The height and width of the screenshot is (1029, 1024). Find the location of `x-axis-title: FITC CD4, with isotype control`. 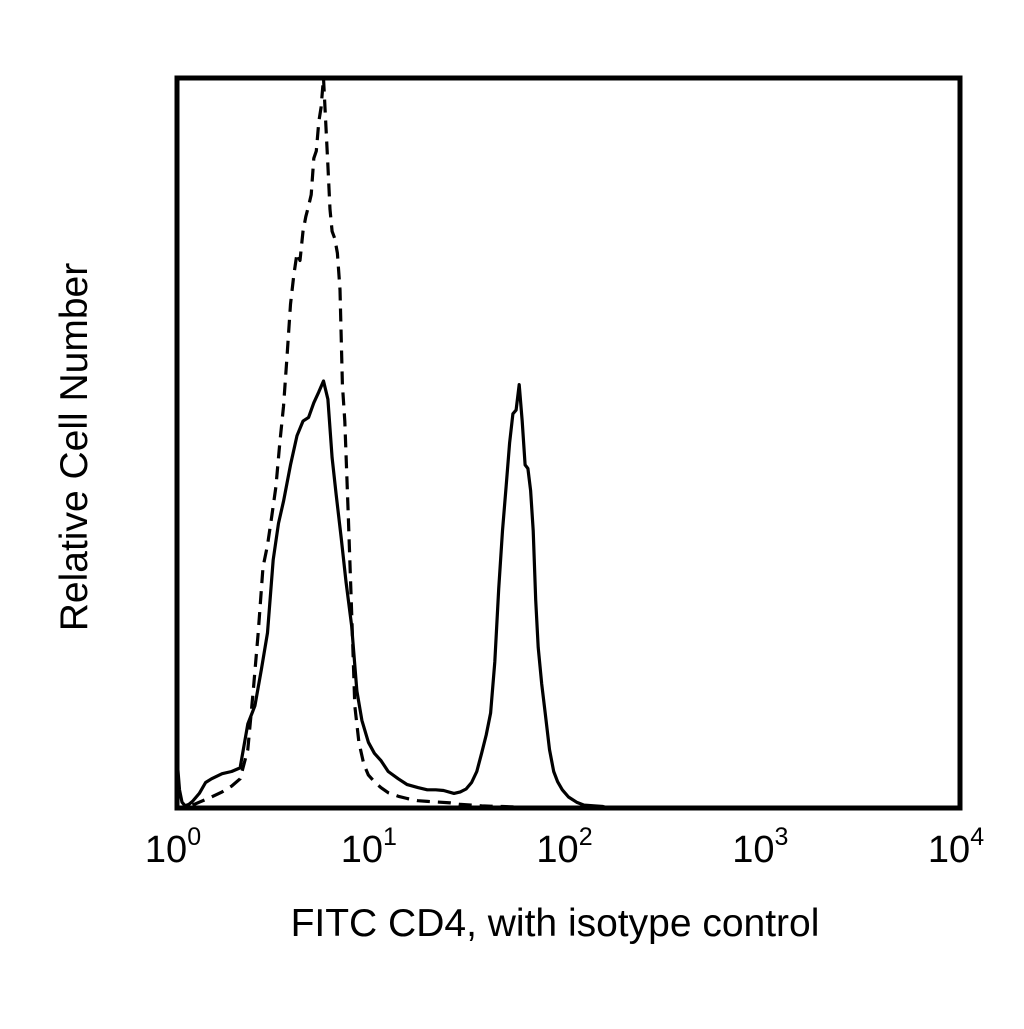

x-axis-title: FITC CD4, with isotype control is located at coordinates (555, 923).